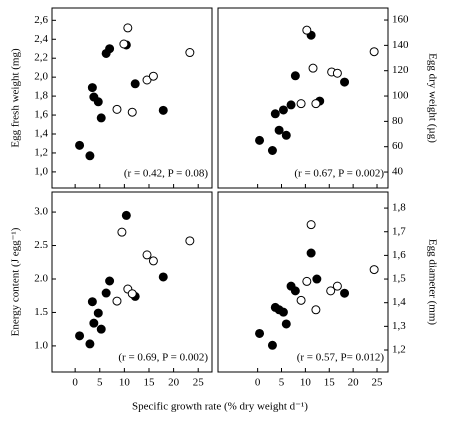 The width and height of the screenshot is (474, 424). Describe the element at coordinates (41, 20) in the screenshot. I see `y-tick-label: 2,6` at that location.